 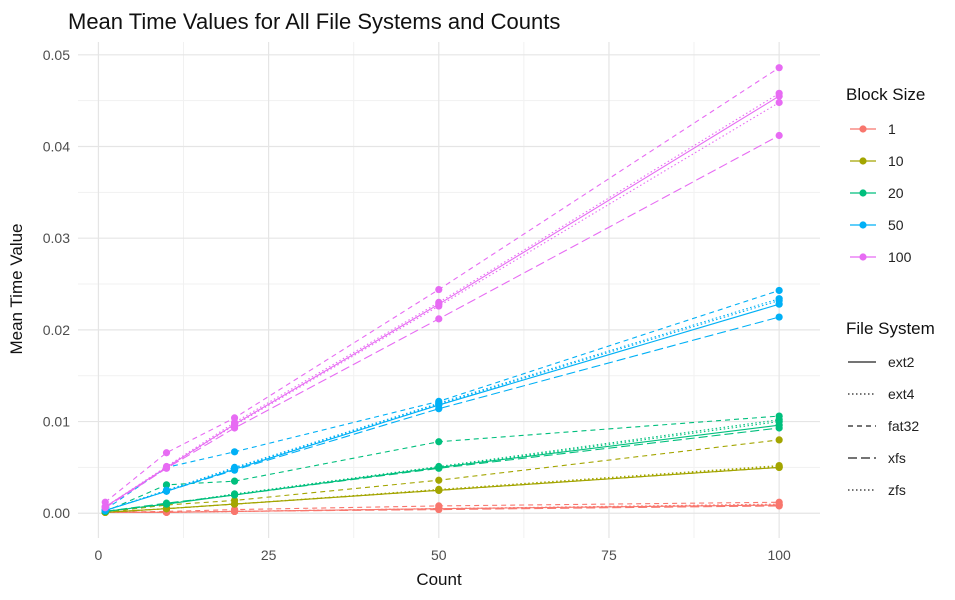 What do you see at coordinates (897, 490) in the screenshot?
I see `legend-label-file-system: zfs` at bounding box center [897, 490].